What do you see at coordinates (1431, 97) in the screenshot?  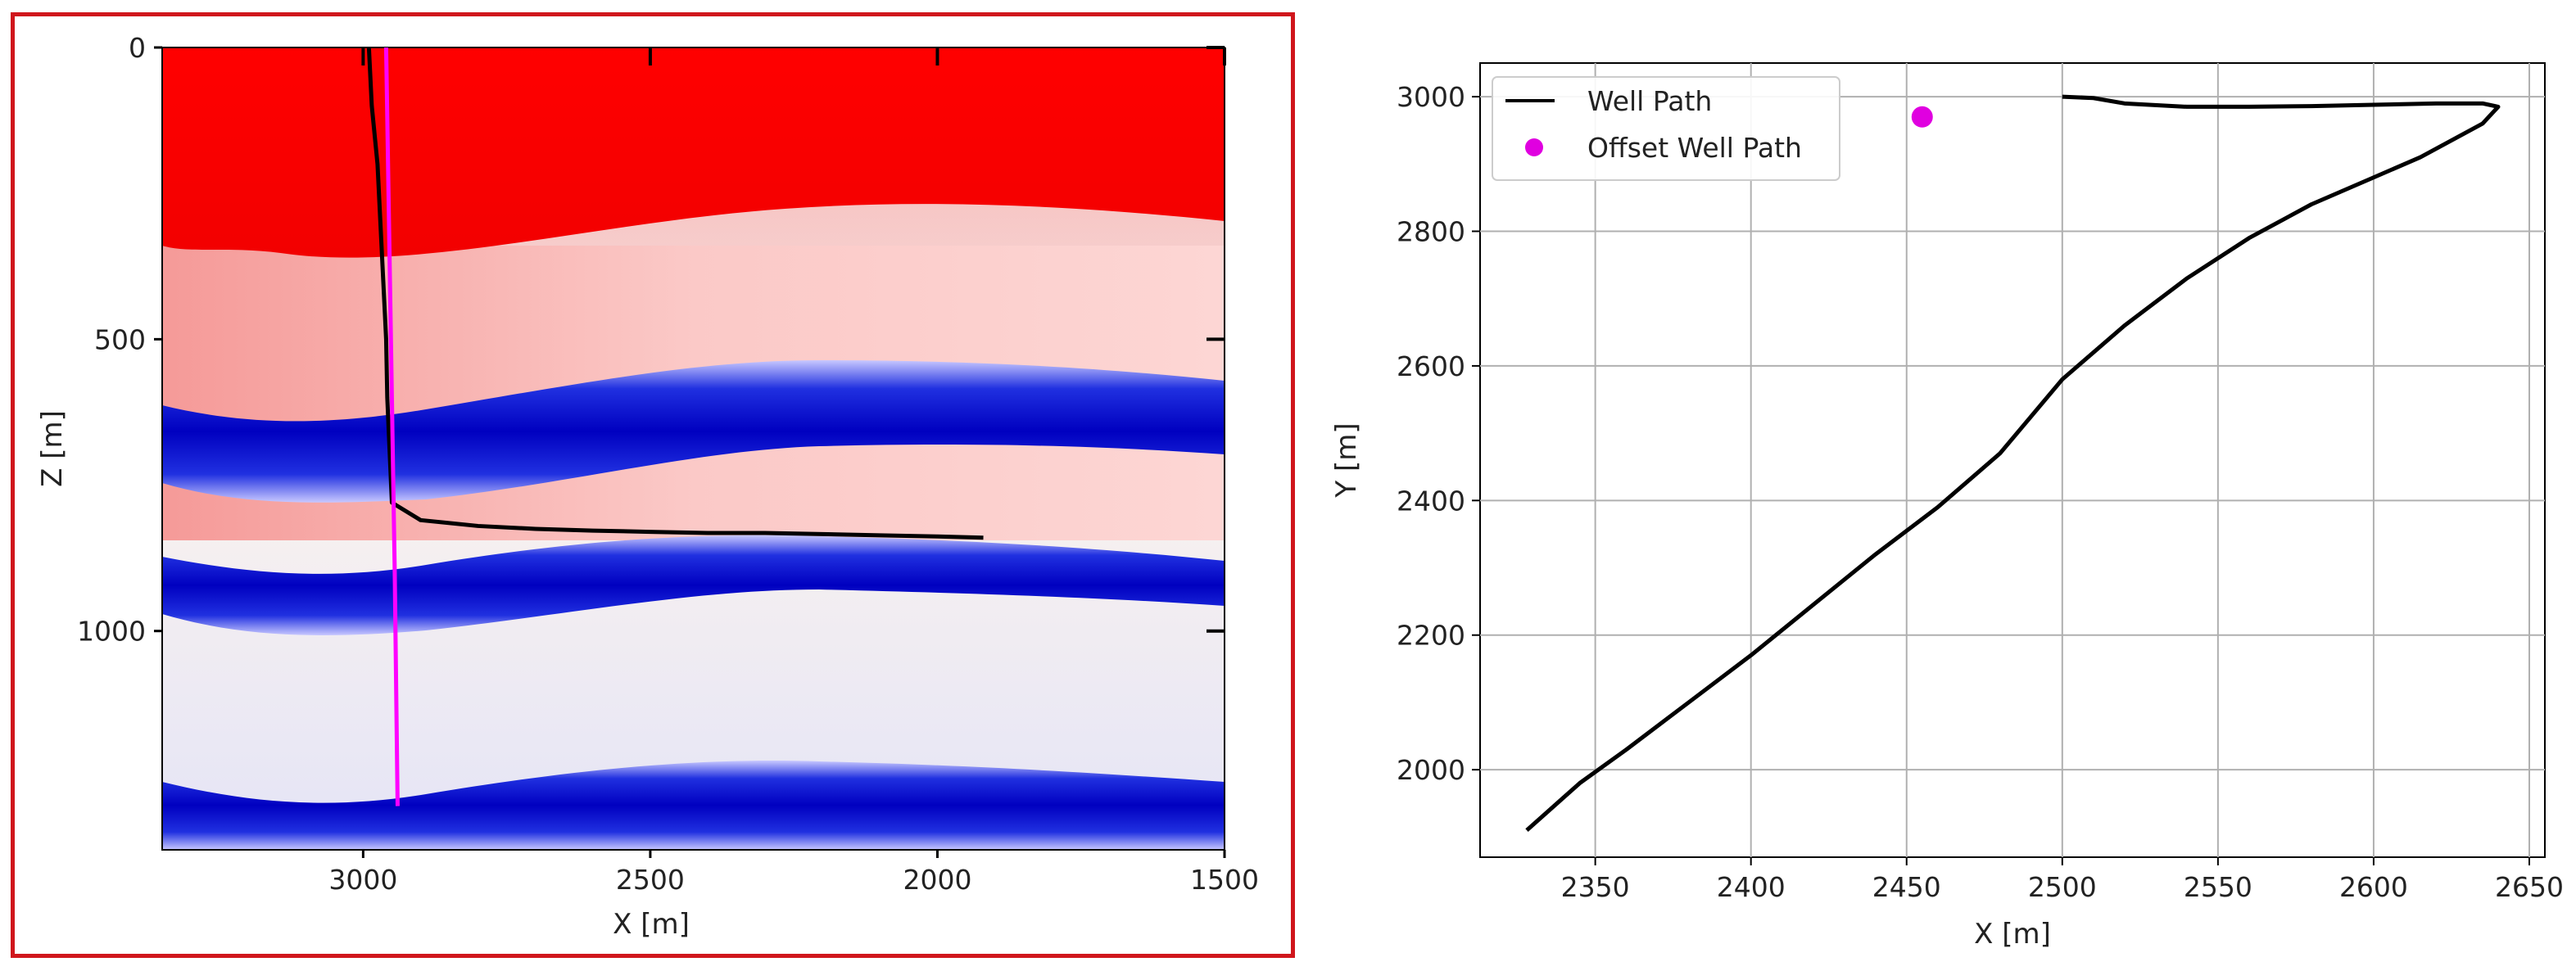 I see `right-y-tick-label: 3000` at bounding box center [1431, 97].